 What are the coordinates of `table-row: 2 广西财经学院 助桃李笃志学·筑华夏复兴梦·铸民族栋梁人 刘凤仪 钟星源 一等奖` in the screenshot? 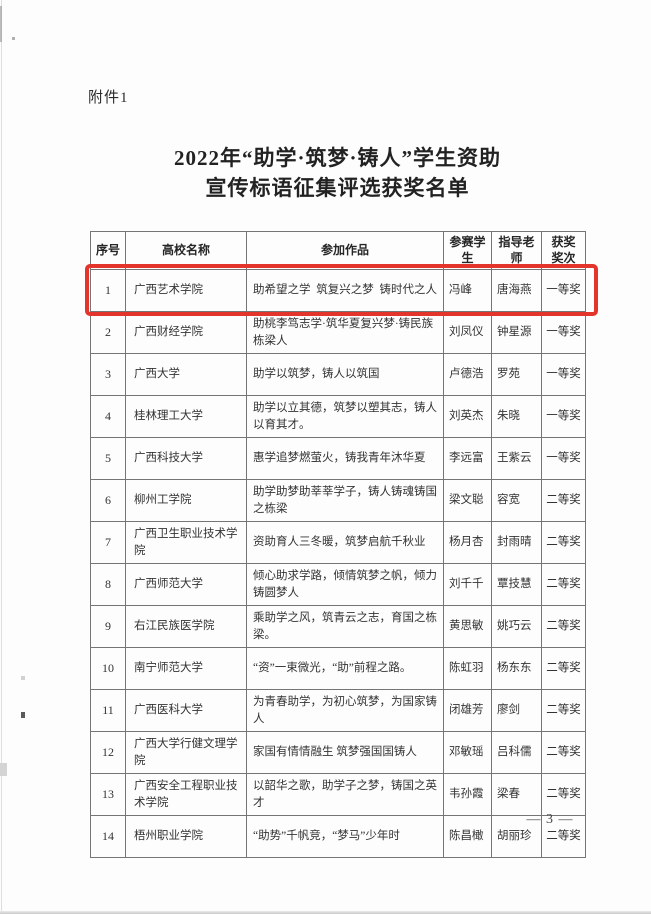 It's located at (338, 332).